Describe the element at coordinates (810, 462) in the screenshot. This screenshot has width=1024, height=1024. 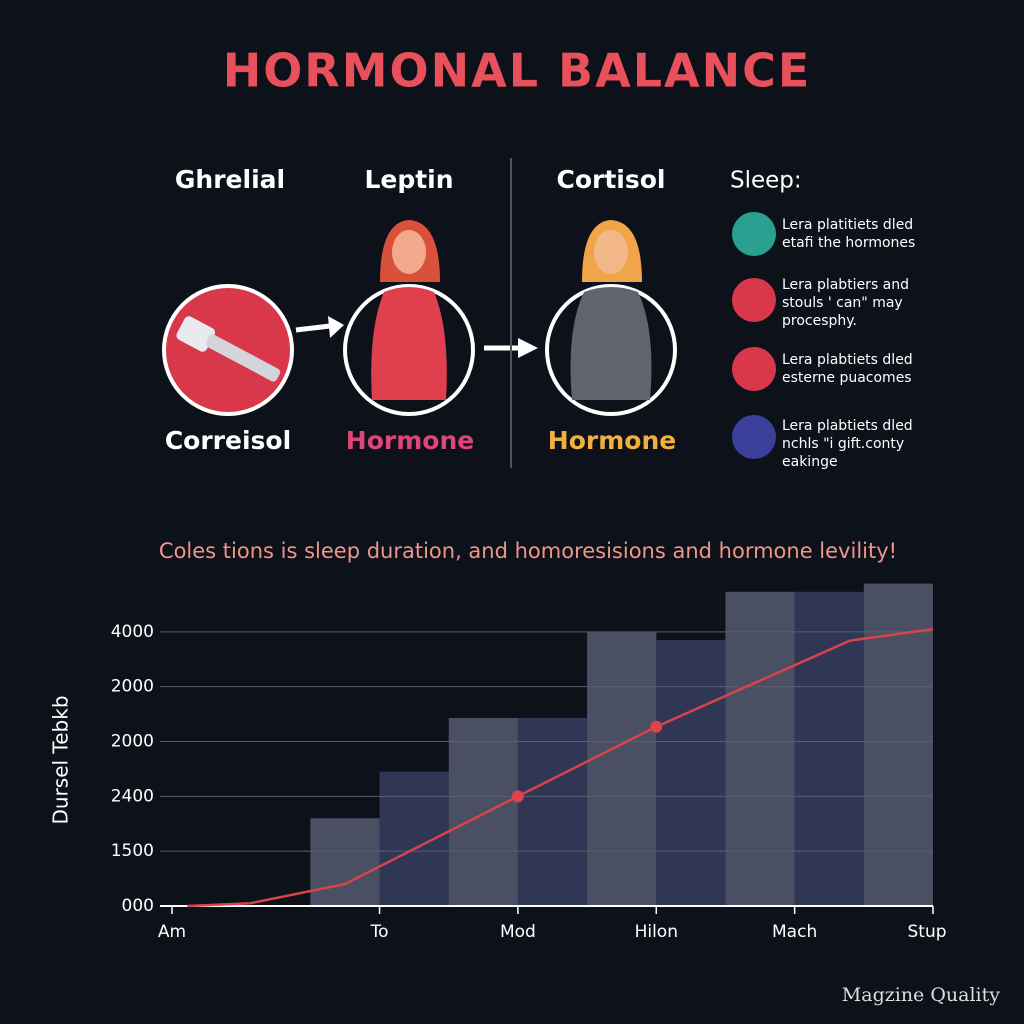
I see `sleep-text: eakinge` at that location.